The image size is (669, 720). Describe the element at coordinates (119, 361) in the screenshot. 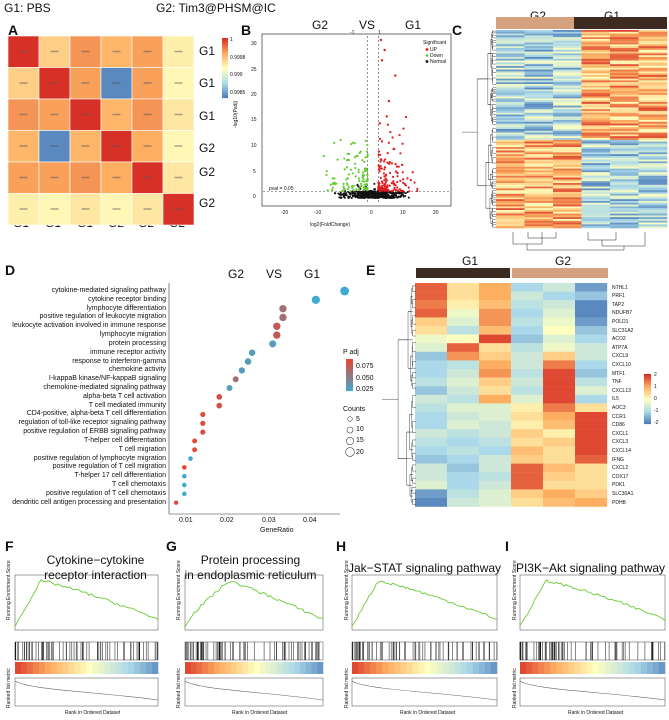

I see `d-term-label: response to interferon-gamma` at that location.